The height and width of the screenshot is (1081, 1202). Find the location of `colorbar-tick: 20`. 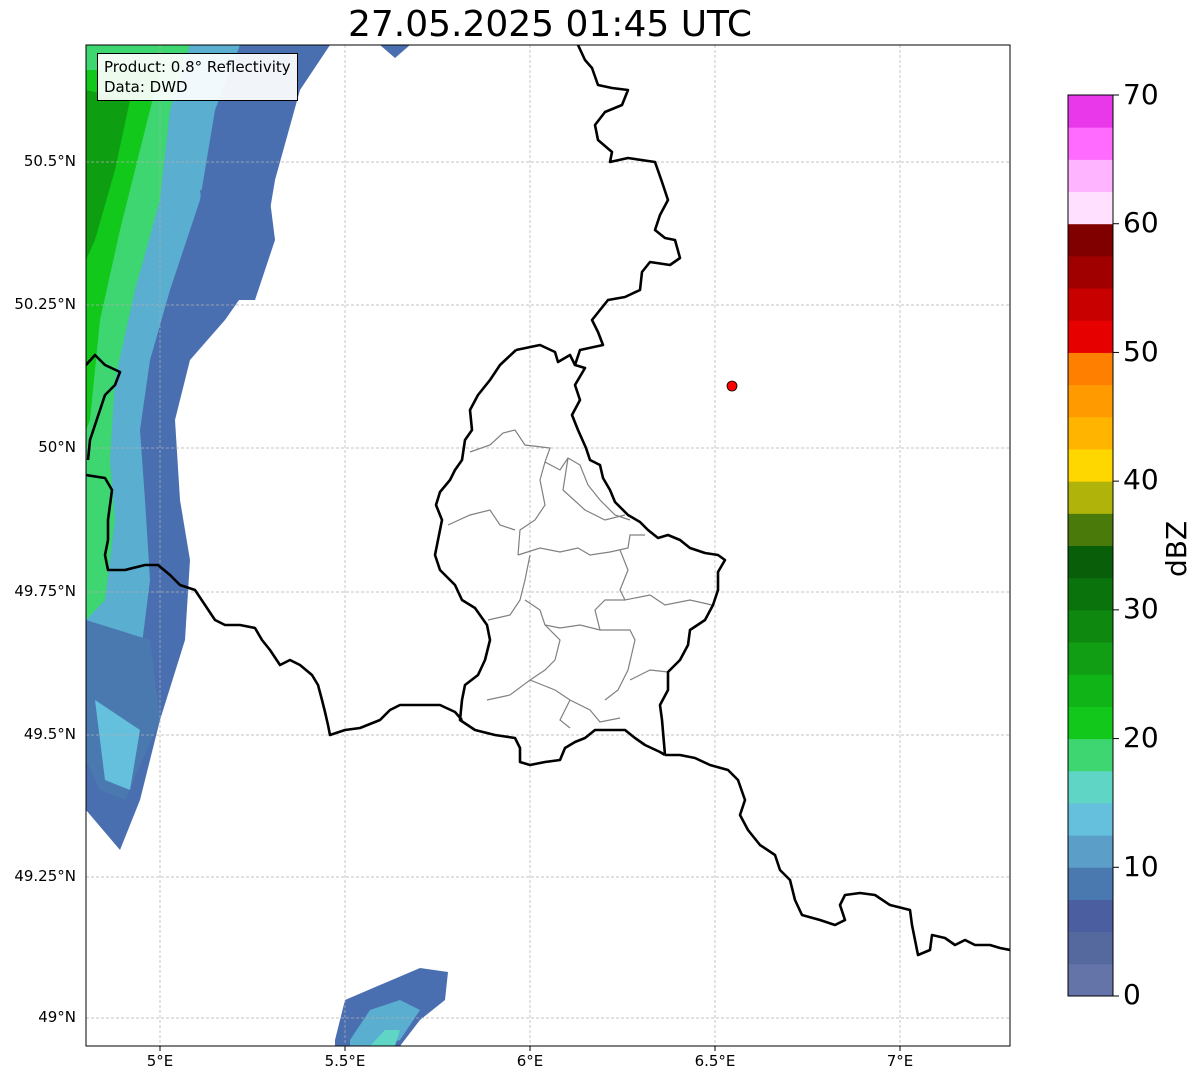

colorbar-tick: 20 is located at coordinates (1141, 737).